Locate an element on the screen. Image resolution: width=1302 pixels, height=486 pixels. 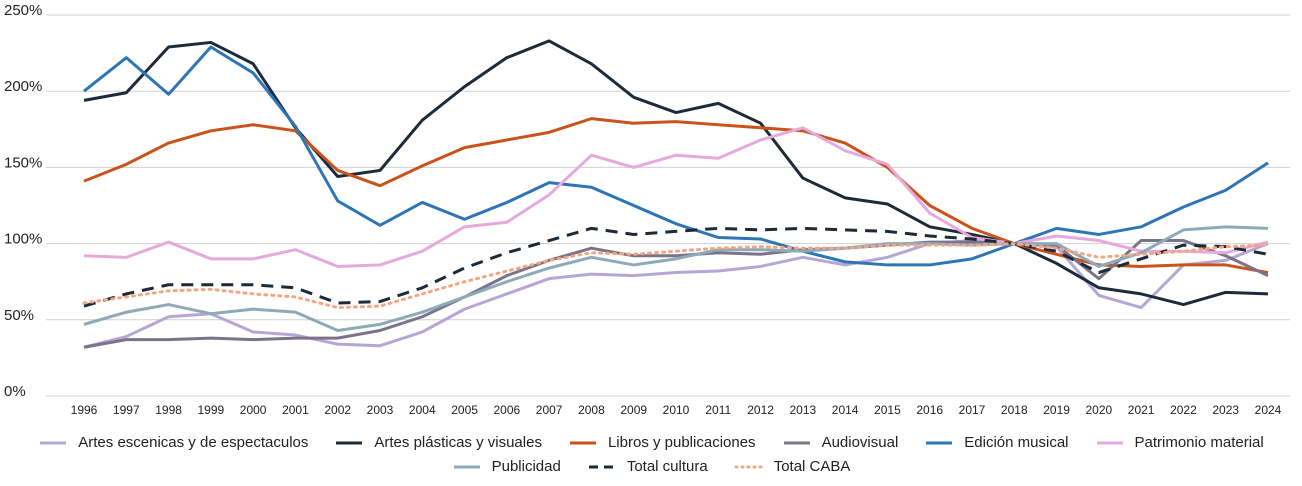
x-tick-label: 2015 is located at coordinates (887, 410).